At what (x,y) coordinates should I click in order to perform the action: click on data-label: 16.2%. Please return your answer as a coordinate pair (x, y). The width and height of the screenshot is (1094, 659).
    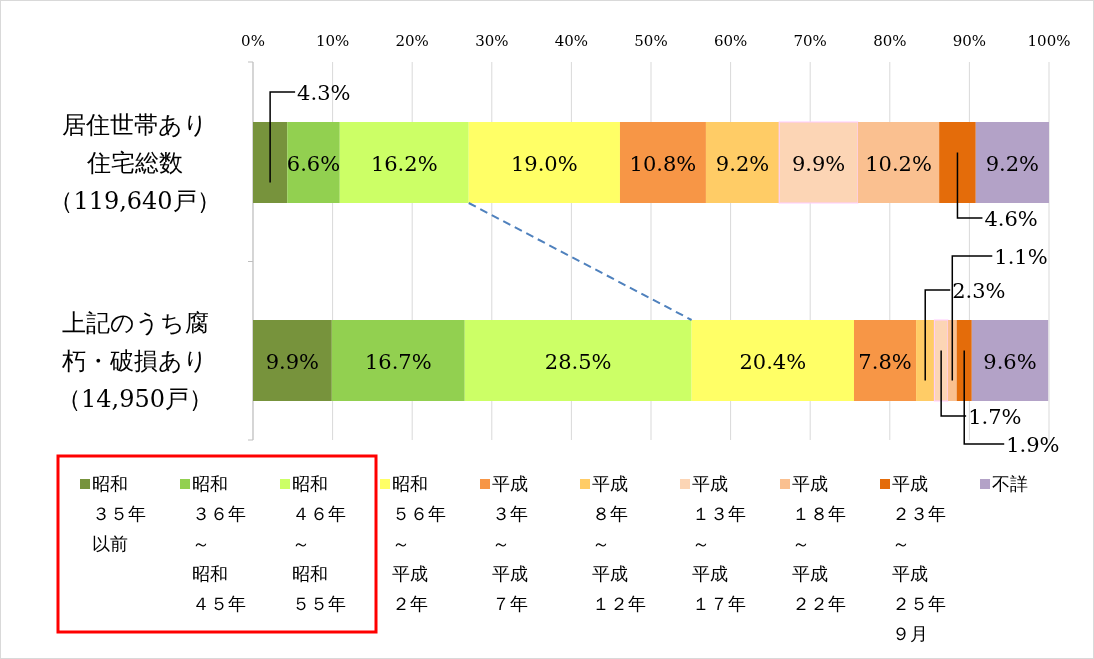
    Looking at the image, I should click on (404, 163).